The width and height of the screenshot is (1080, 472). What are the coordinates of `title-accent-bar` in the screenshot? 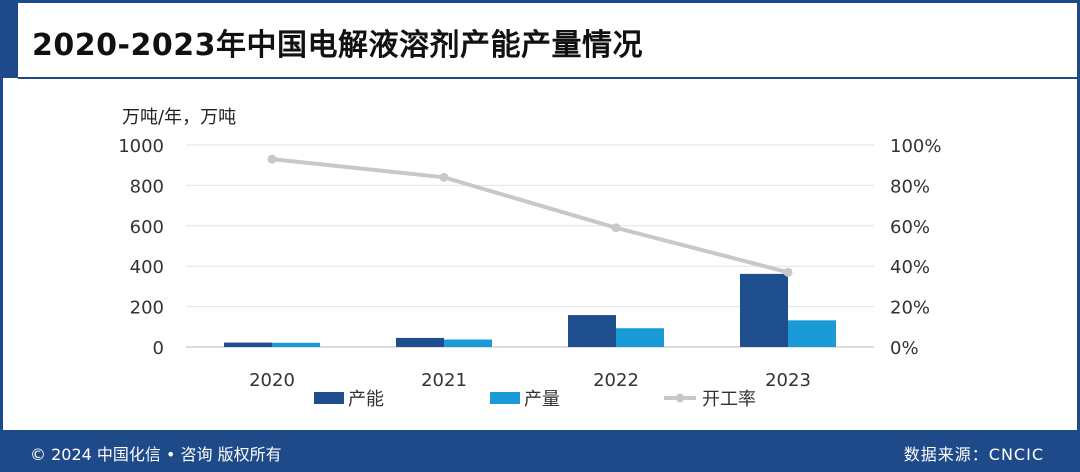 It's located at (9, 39).